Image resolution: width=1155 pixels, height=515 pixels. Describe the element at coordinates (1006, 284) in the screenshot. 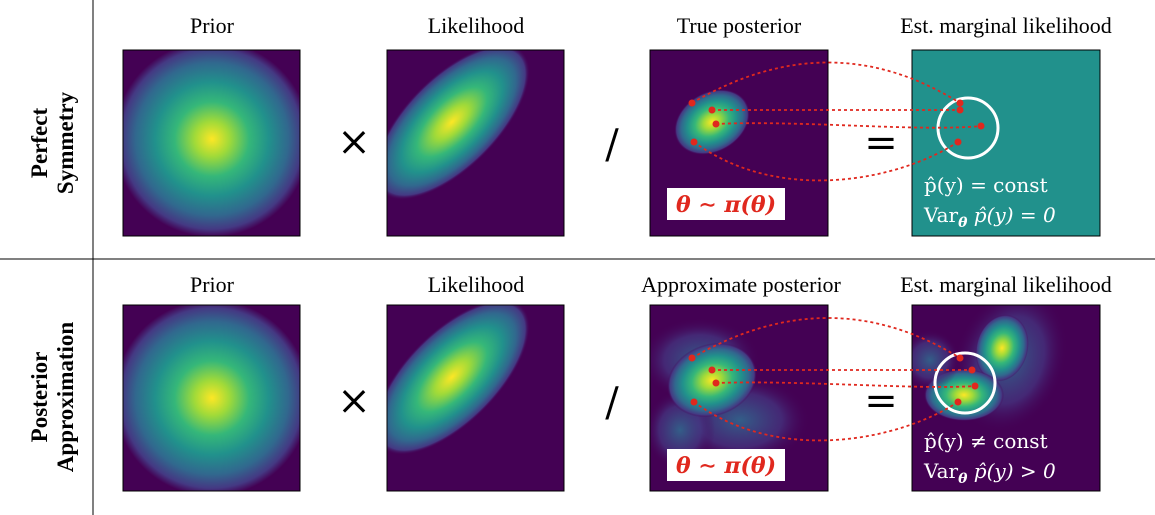

I see `row2-marginal-title: Est. marginal likelihood` at that location.